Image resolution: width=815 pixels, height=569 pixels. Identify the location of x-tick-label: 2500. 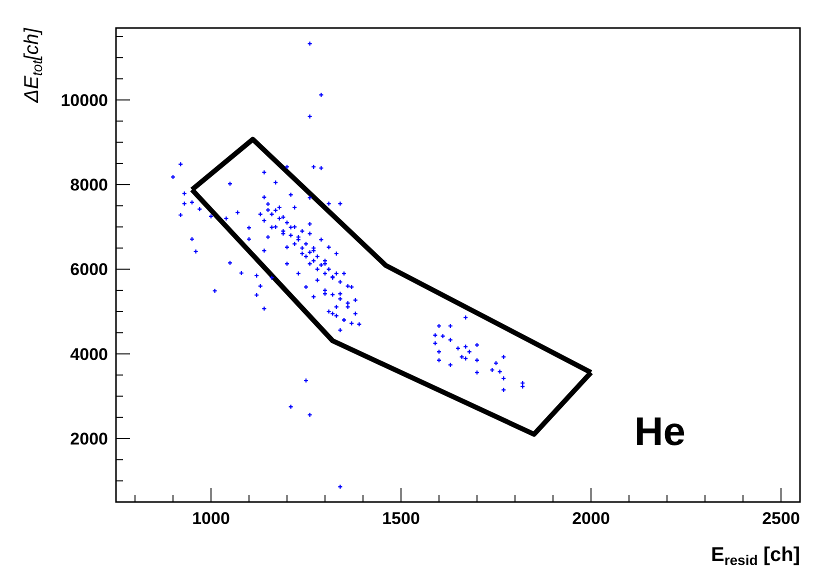
(781, 518).